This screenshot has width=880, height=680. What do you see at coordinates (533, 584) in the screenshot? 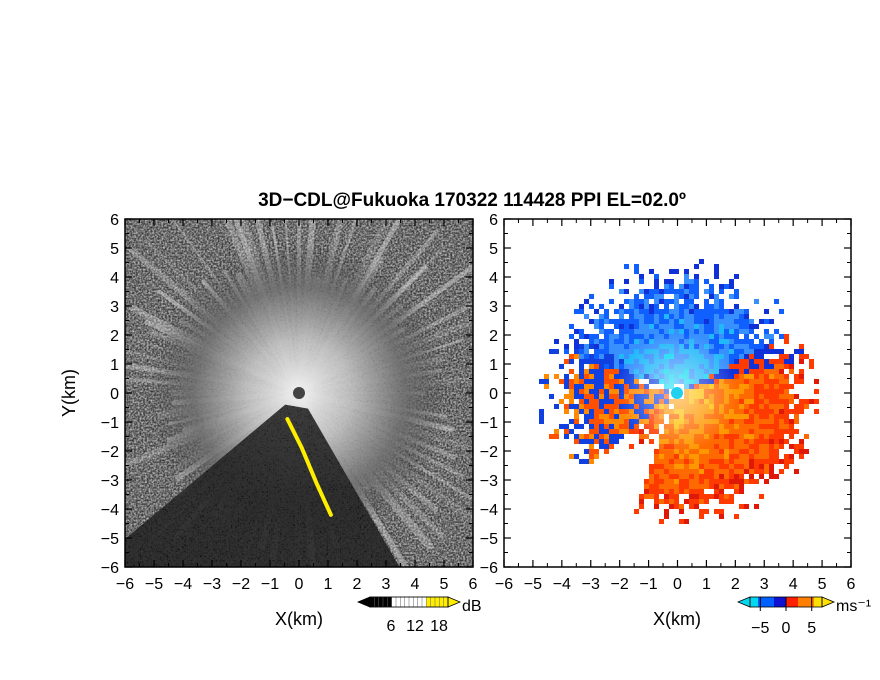
I see `x-tick-label: −5` at bounding box center [533, 584].